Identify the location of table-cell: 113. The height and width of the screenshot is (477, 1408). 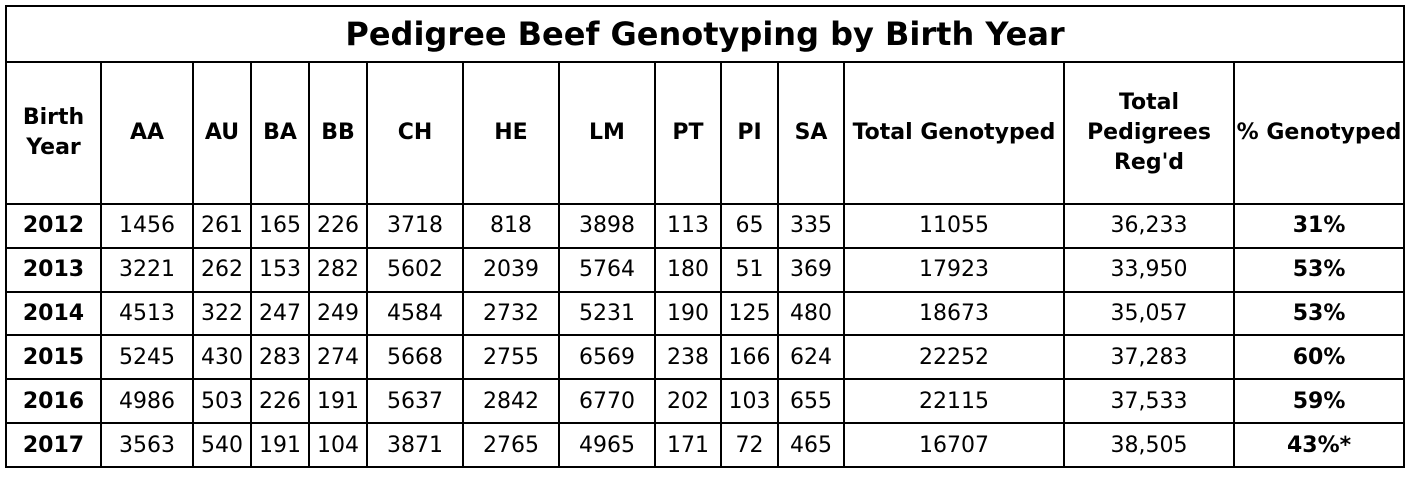
(688, 226).